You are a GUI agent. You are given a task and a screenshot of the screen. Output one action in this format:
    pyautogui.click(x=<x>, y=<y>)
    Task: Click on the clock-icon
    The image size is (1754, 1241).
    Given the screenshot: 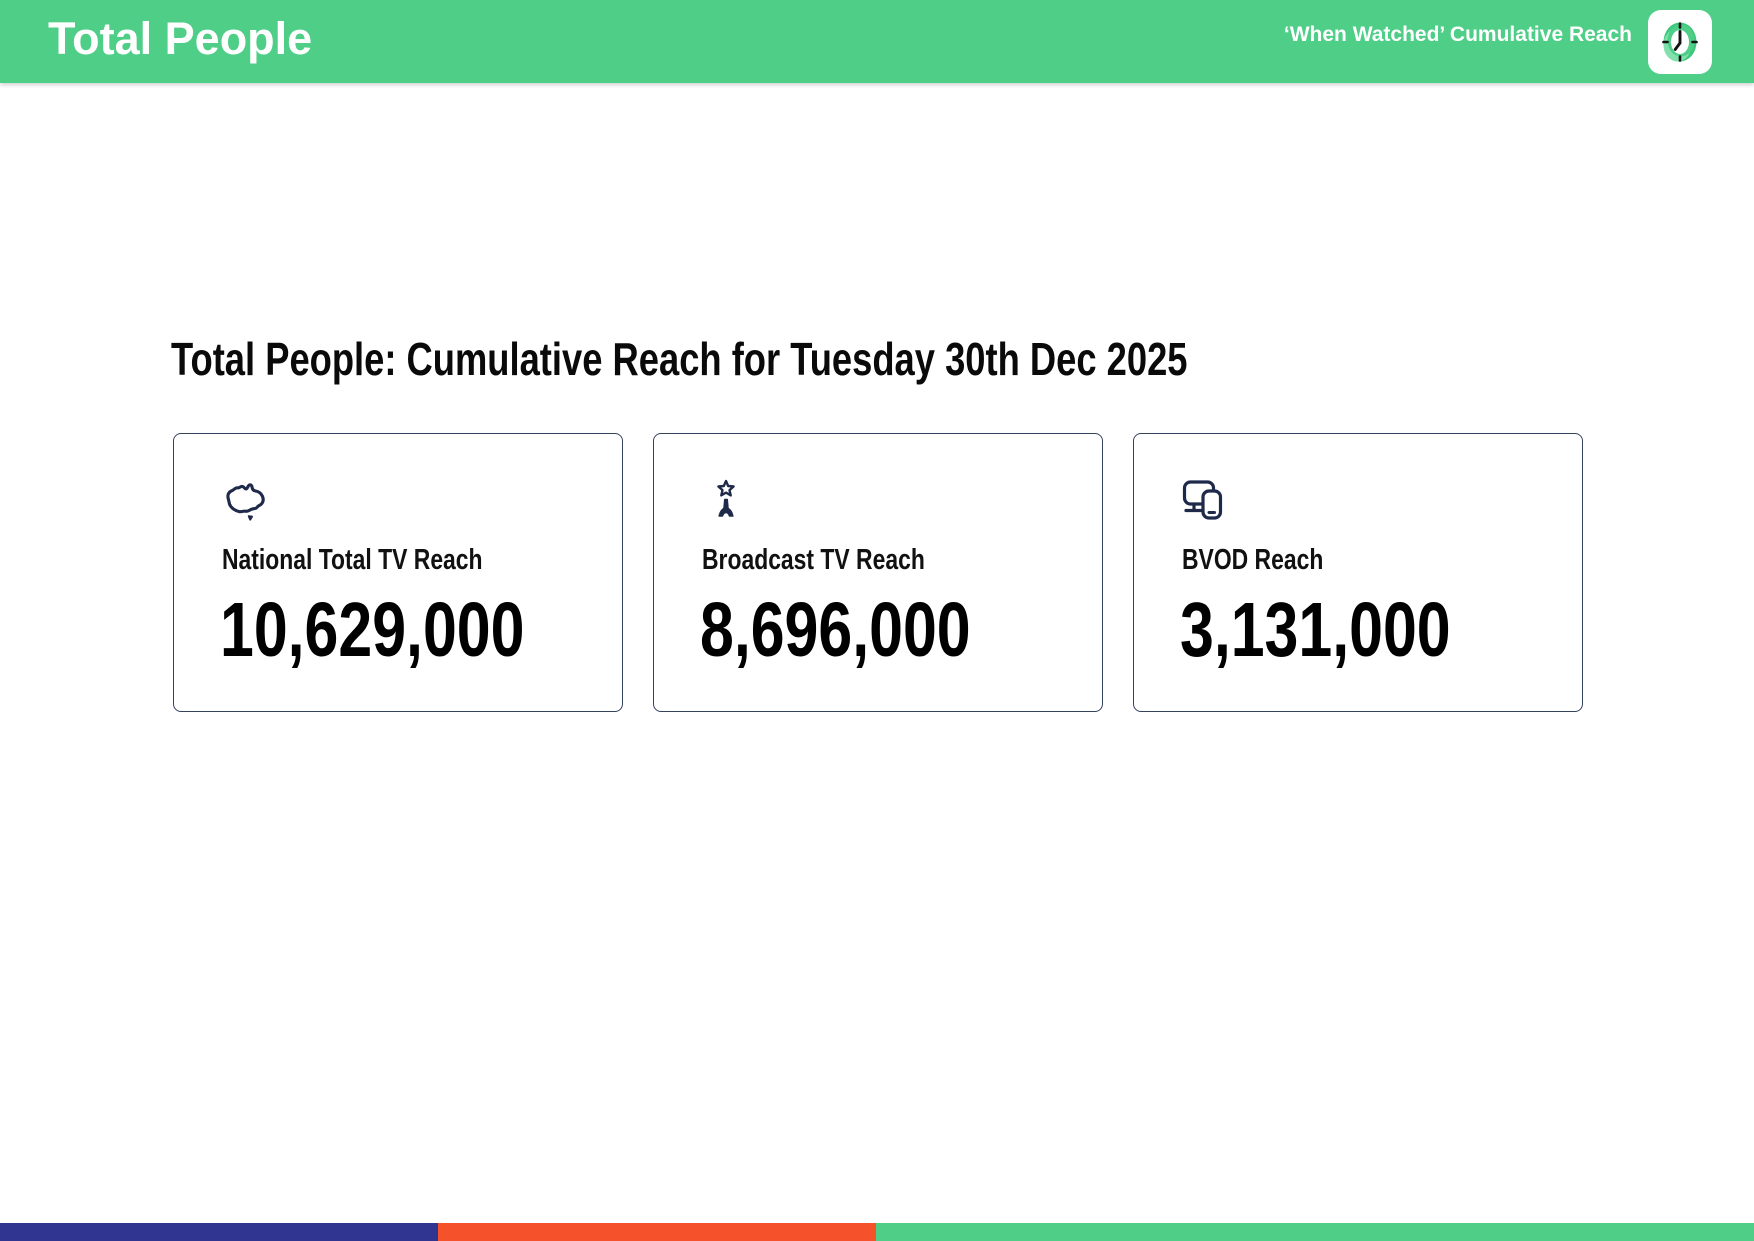 What is the action you would take?
    pyautogui.click(x=1680, y=41)
    